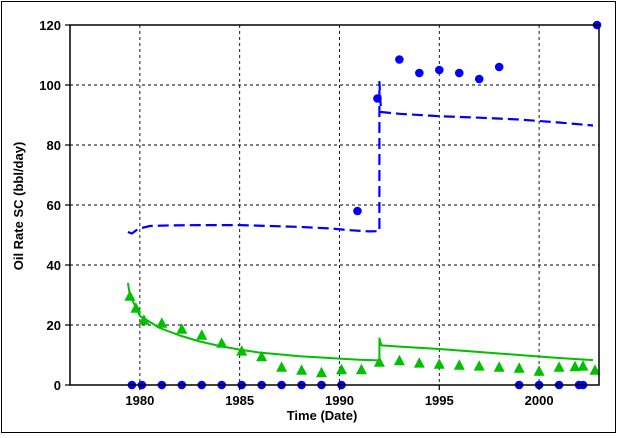  What do you see at coordinates (57, 385) in the screenshot?
I see `y-tick-label: 0` at bounding box center [57, 385].